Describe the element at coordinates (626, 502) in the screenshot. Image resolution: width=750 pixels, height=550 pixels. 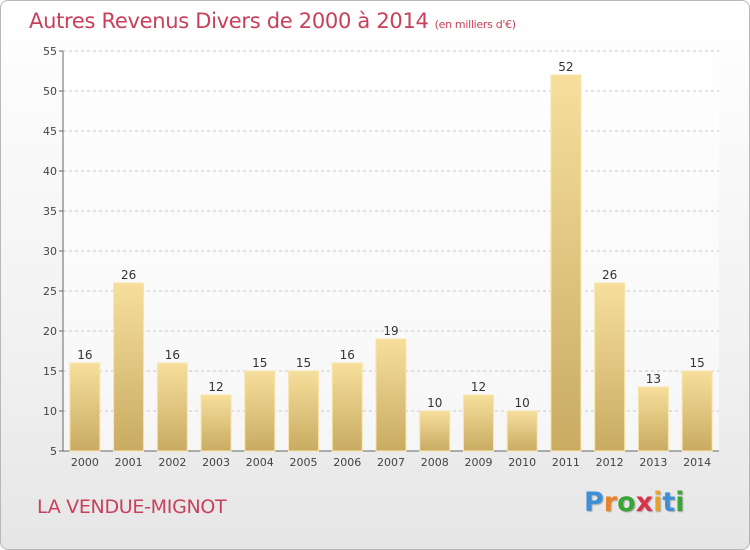
I see `logo-letter: o` at that location.